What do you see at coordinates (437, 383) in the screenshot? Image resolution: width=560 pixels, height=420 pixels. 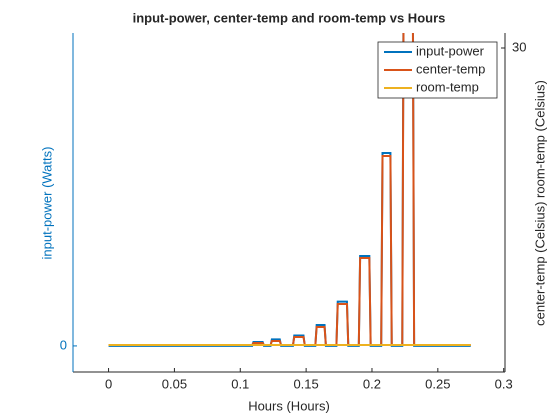 I see `x-tick-label: 0.25` at bounding box center [437, 383].